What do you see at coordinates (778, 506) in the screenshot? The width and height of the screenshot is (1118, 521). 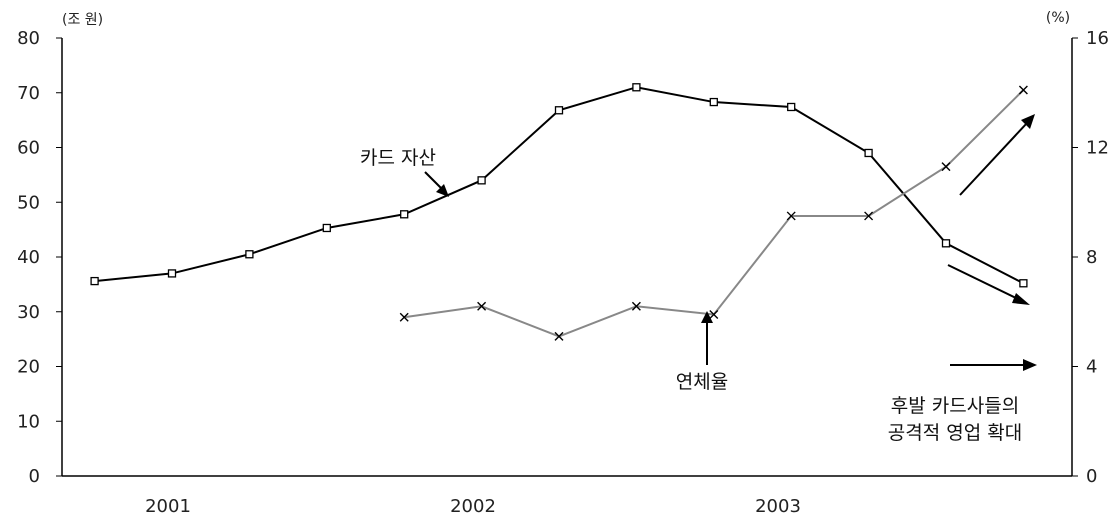 I see `x-tick-label: 2003` at bounding box center [778, 506].